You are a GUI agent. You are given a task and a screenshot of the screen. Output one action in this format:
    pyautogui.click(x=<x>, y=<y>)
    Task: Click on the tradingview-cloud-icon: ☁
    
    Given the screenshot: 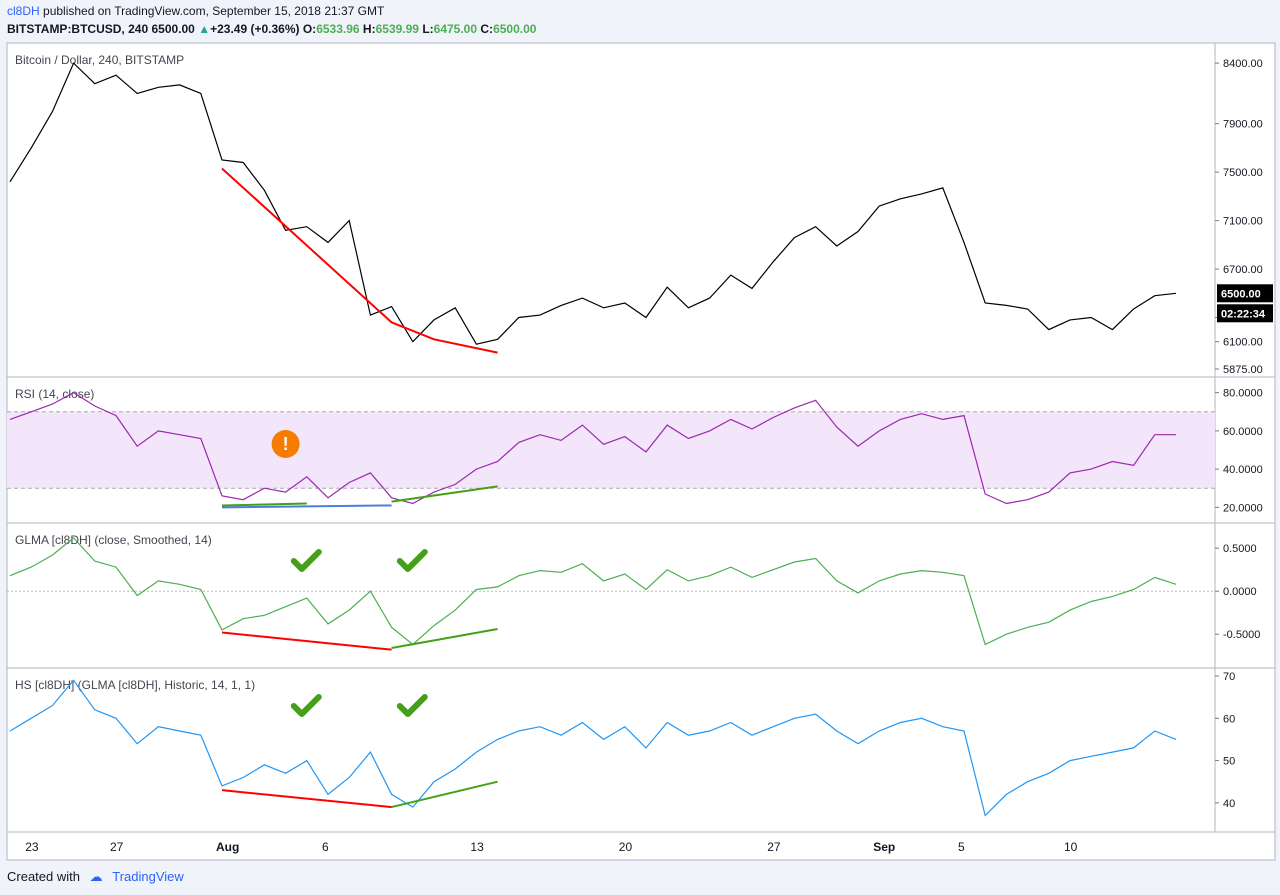 What is the action you would take?
    pyautogui.click(x=96, y=876)
    